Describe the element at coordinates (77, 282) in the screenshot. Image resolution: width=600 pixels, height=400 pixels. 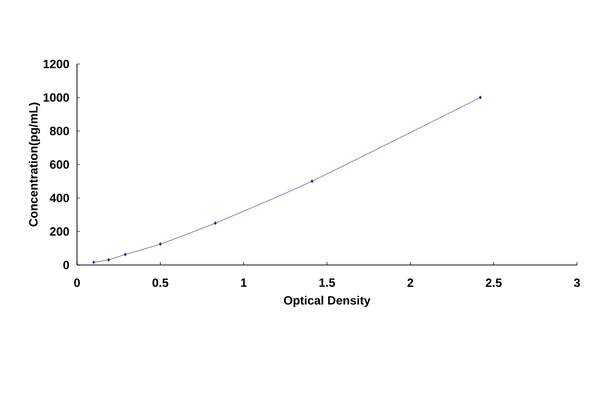
I see `x-tick-label: 0` at that location.